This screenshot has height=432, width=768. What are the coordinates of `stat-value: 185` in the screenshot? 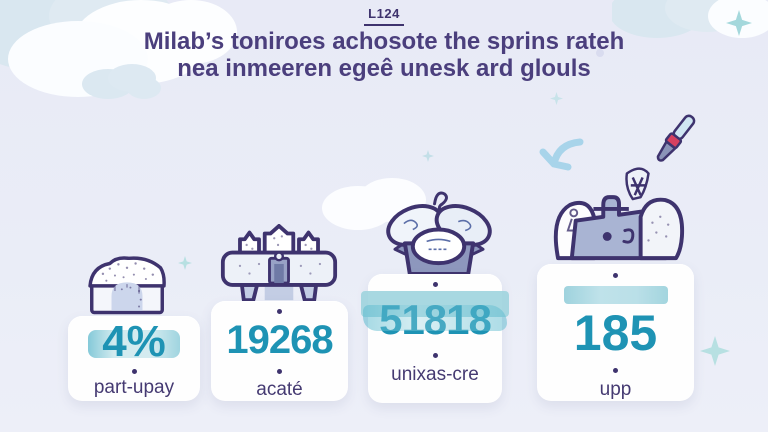 It's located at (615, 333).